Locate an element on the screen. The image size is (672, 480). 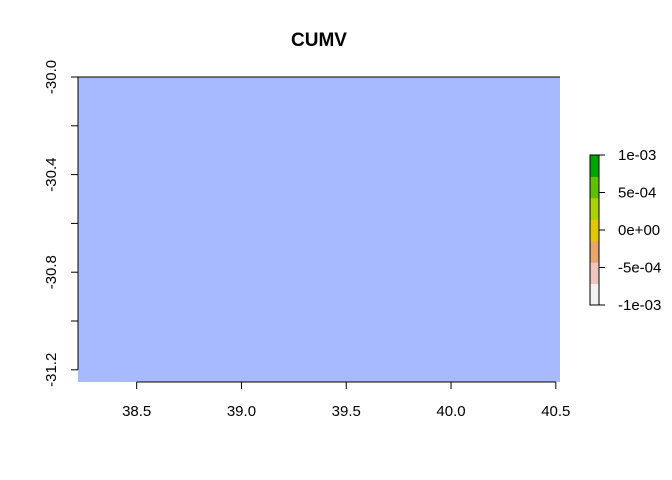
legend-tick-label: 1e-03 is located at coordinates (637, 155).